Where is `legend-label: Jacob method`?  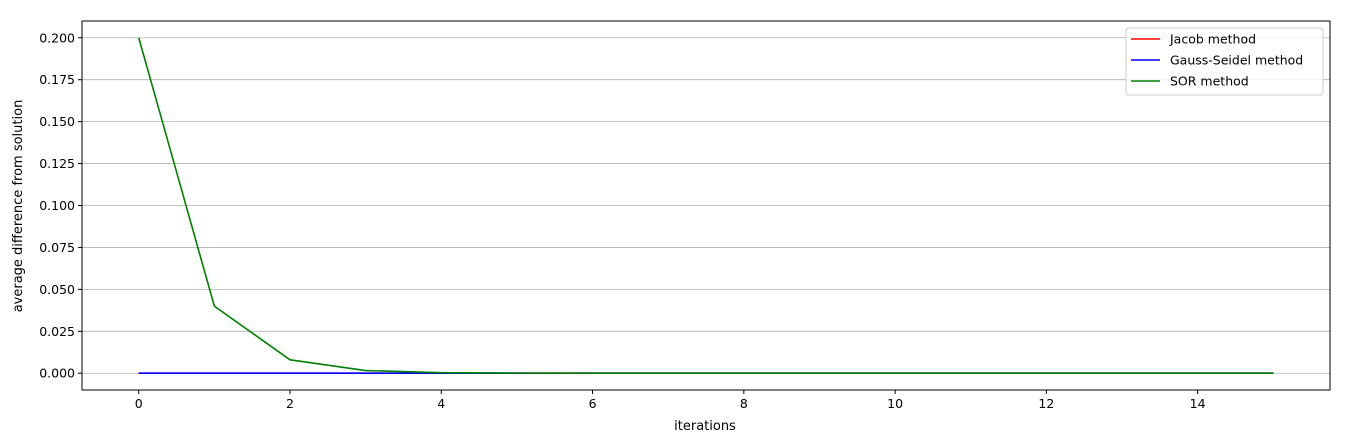 legend-label: Jacob method is located at coordinates (1212, 39).